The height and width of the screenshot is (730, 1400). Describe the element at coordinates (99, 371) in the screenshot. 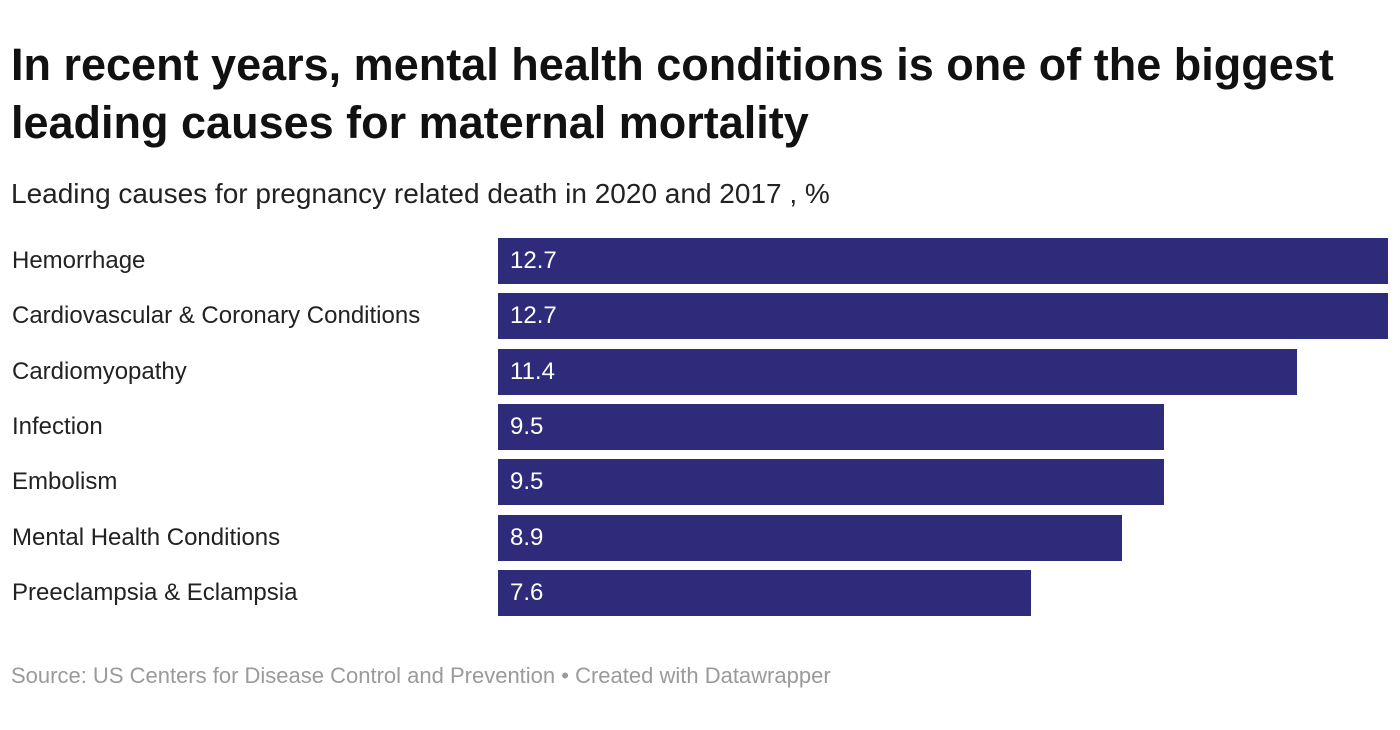

I see `category-label: Cardiomyopathy` at that location.